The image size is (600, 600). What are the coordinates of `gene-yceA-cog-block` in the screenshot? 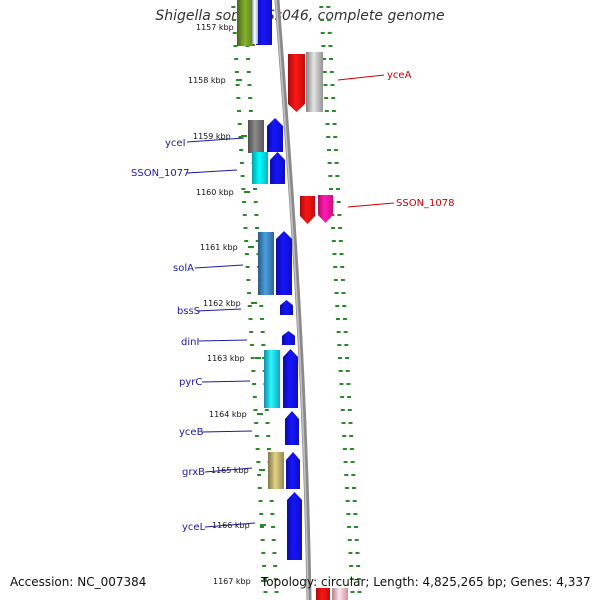 It's located at (314, 82).